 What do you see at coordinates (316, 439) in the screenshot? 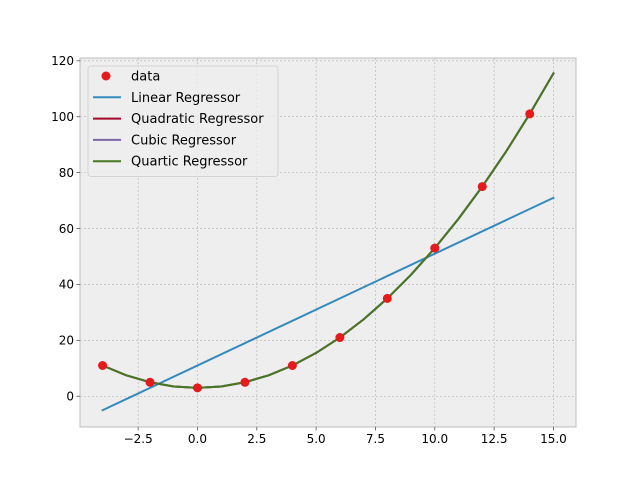
I see `x-tick-label: 5.0` at bounding box center [316, 439].